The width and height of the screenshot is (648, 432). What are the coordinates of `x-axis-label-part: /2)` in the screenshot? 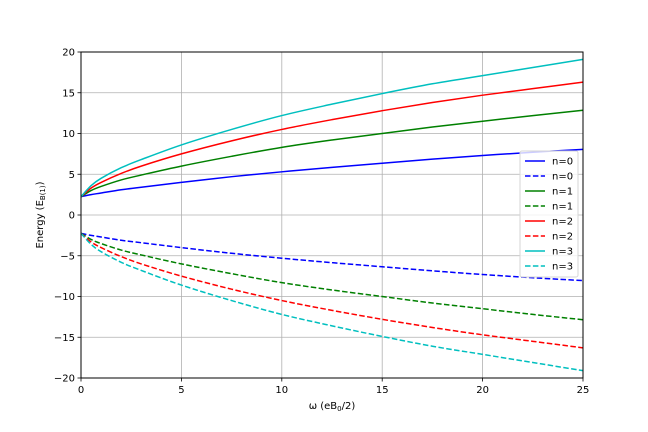 It's located at (349, 406).